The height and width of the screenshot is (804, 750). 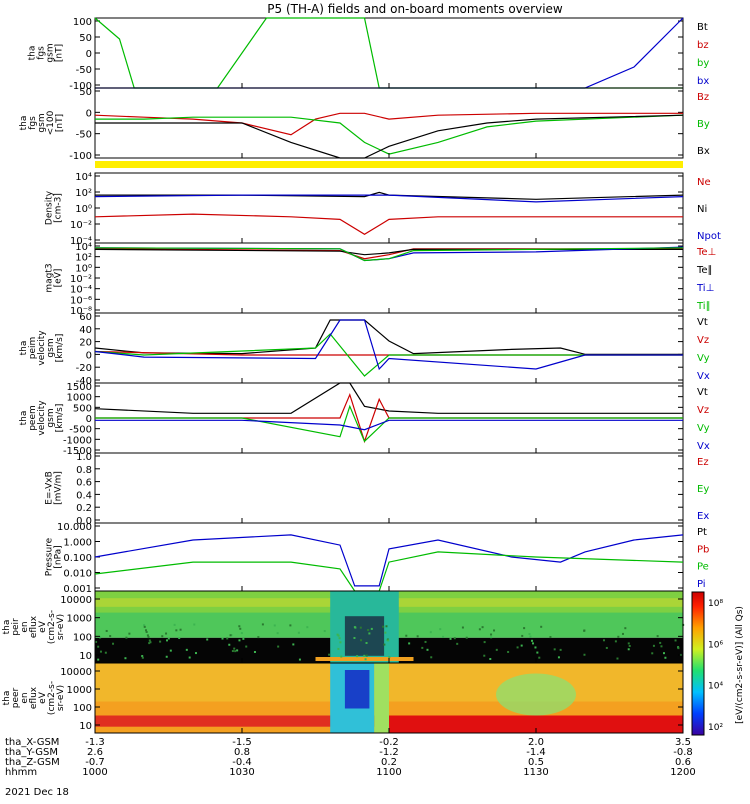 What do you see at coordinates (702, 532) in the screenshot?
I see `legend-pressure-0: Pt` at bounding box center [702, 532].